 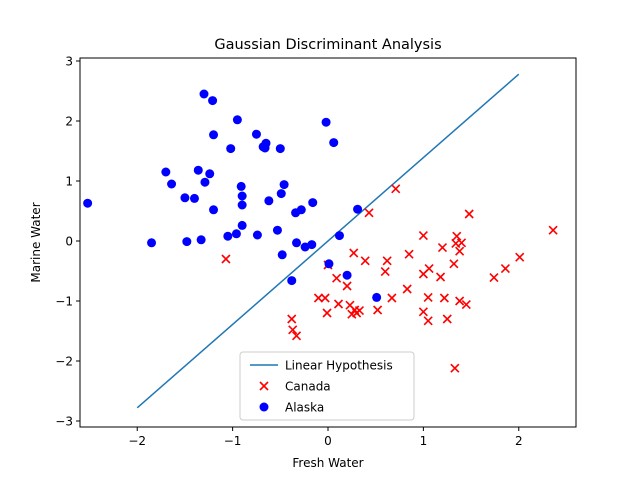 What do you see at coordinates (264, 407) in the screenshot?
I see `legend-dot-swatch` at bounding box center [264, 407].